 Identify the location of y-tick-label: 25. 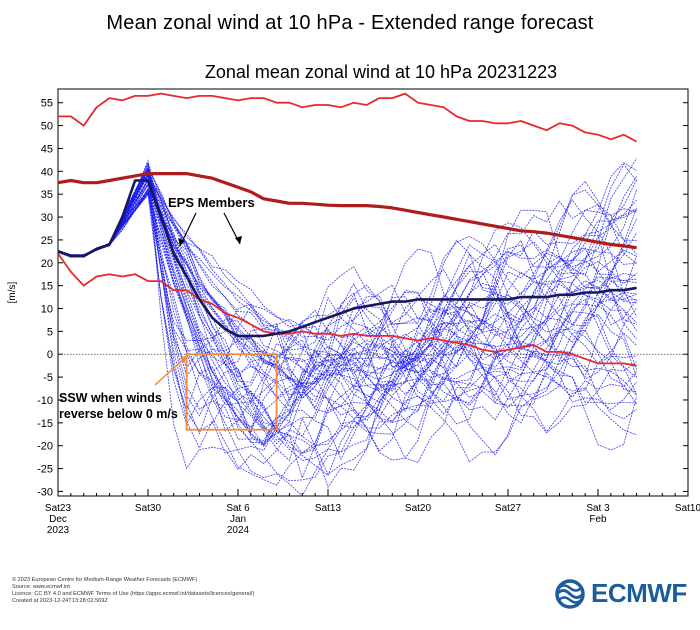
(47, 241).